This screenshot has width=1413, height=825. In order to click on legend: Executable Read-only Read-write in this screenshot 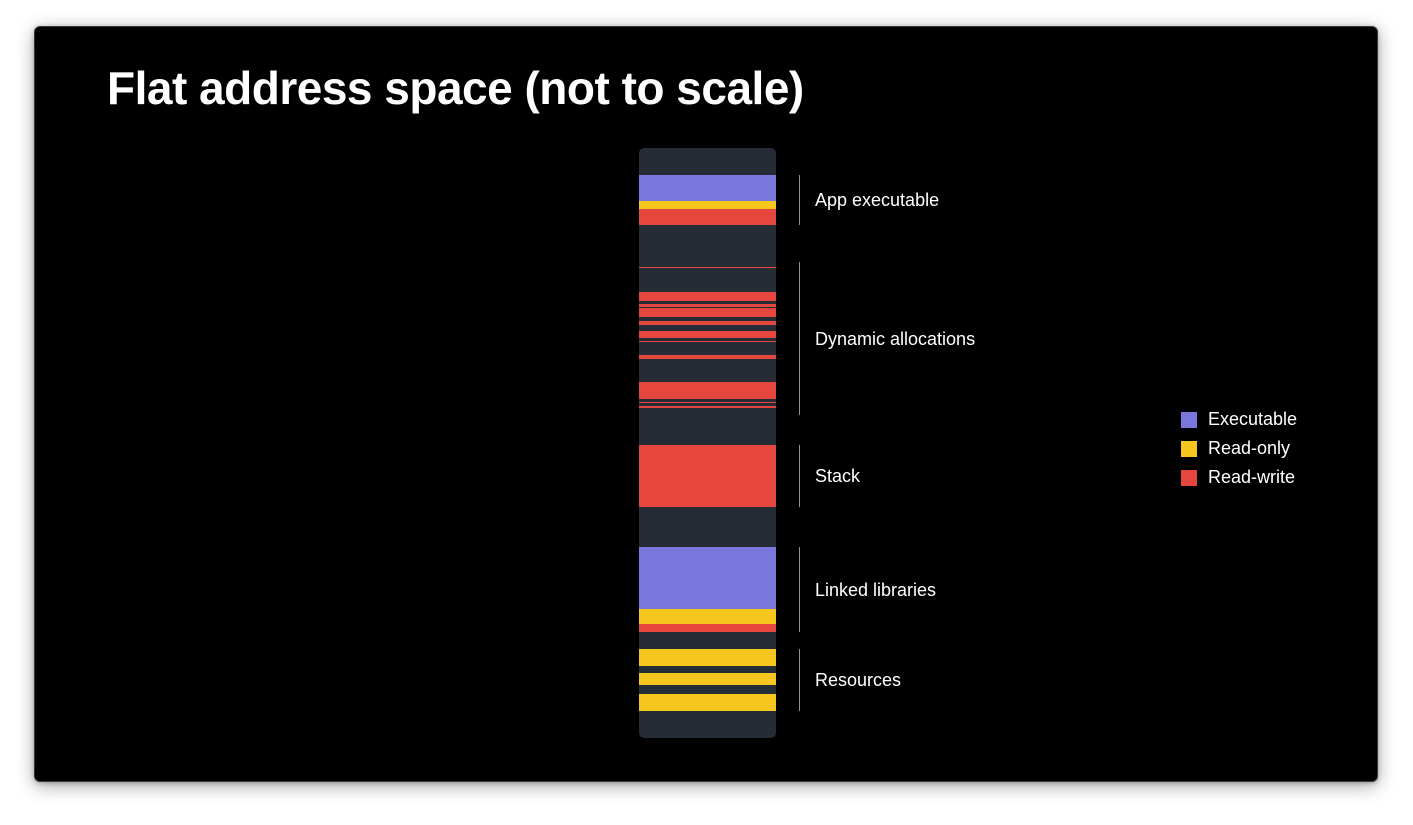, I will do `click(1239, 448)`.